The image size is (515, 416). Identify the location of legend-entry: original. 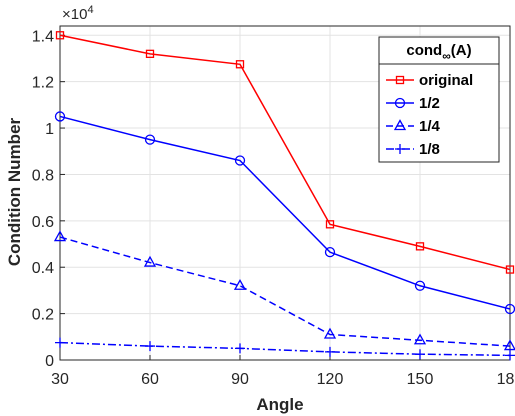
(429, 80).